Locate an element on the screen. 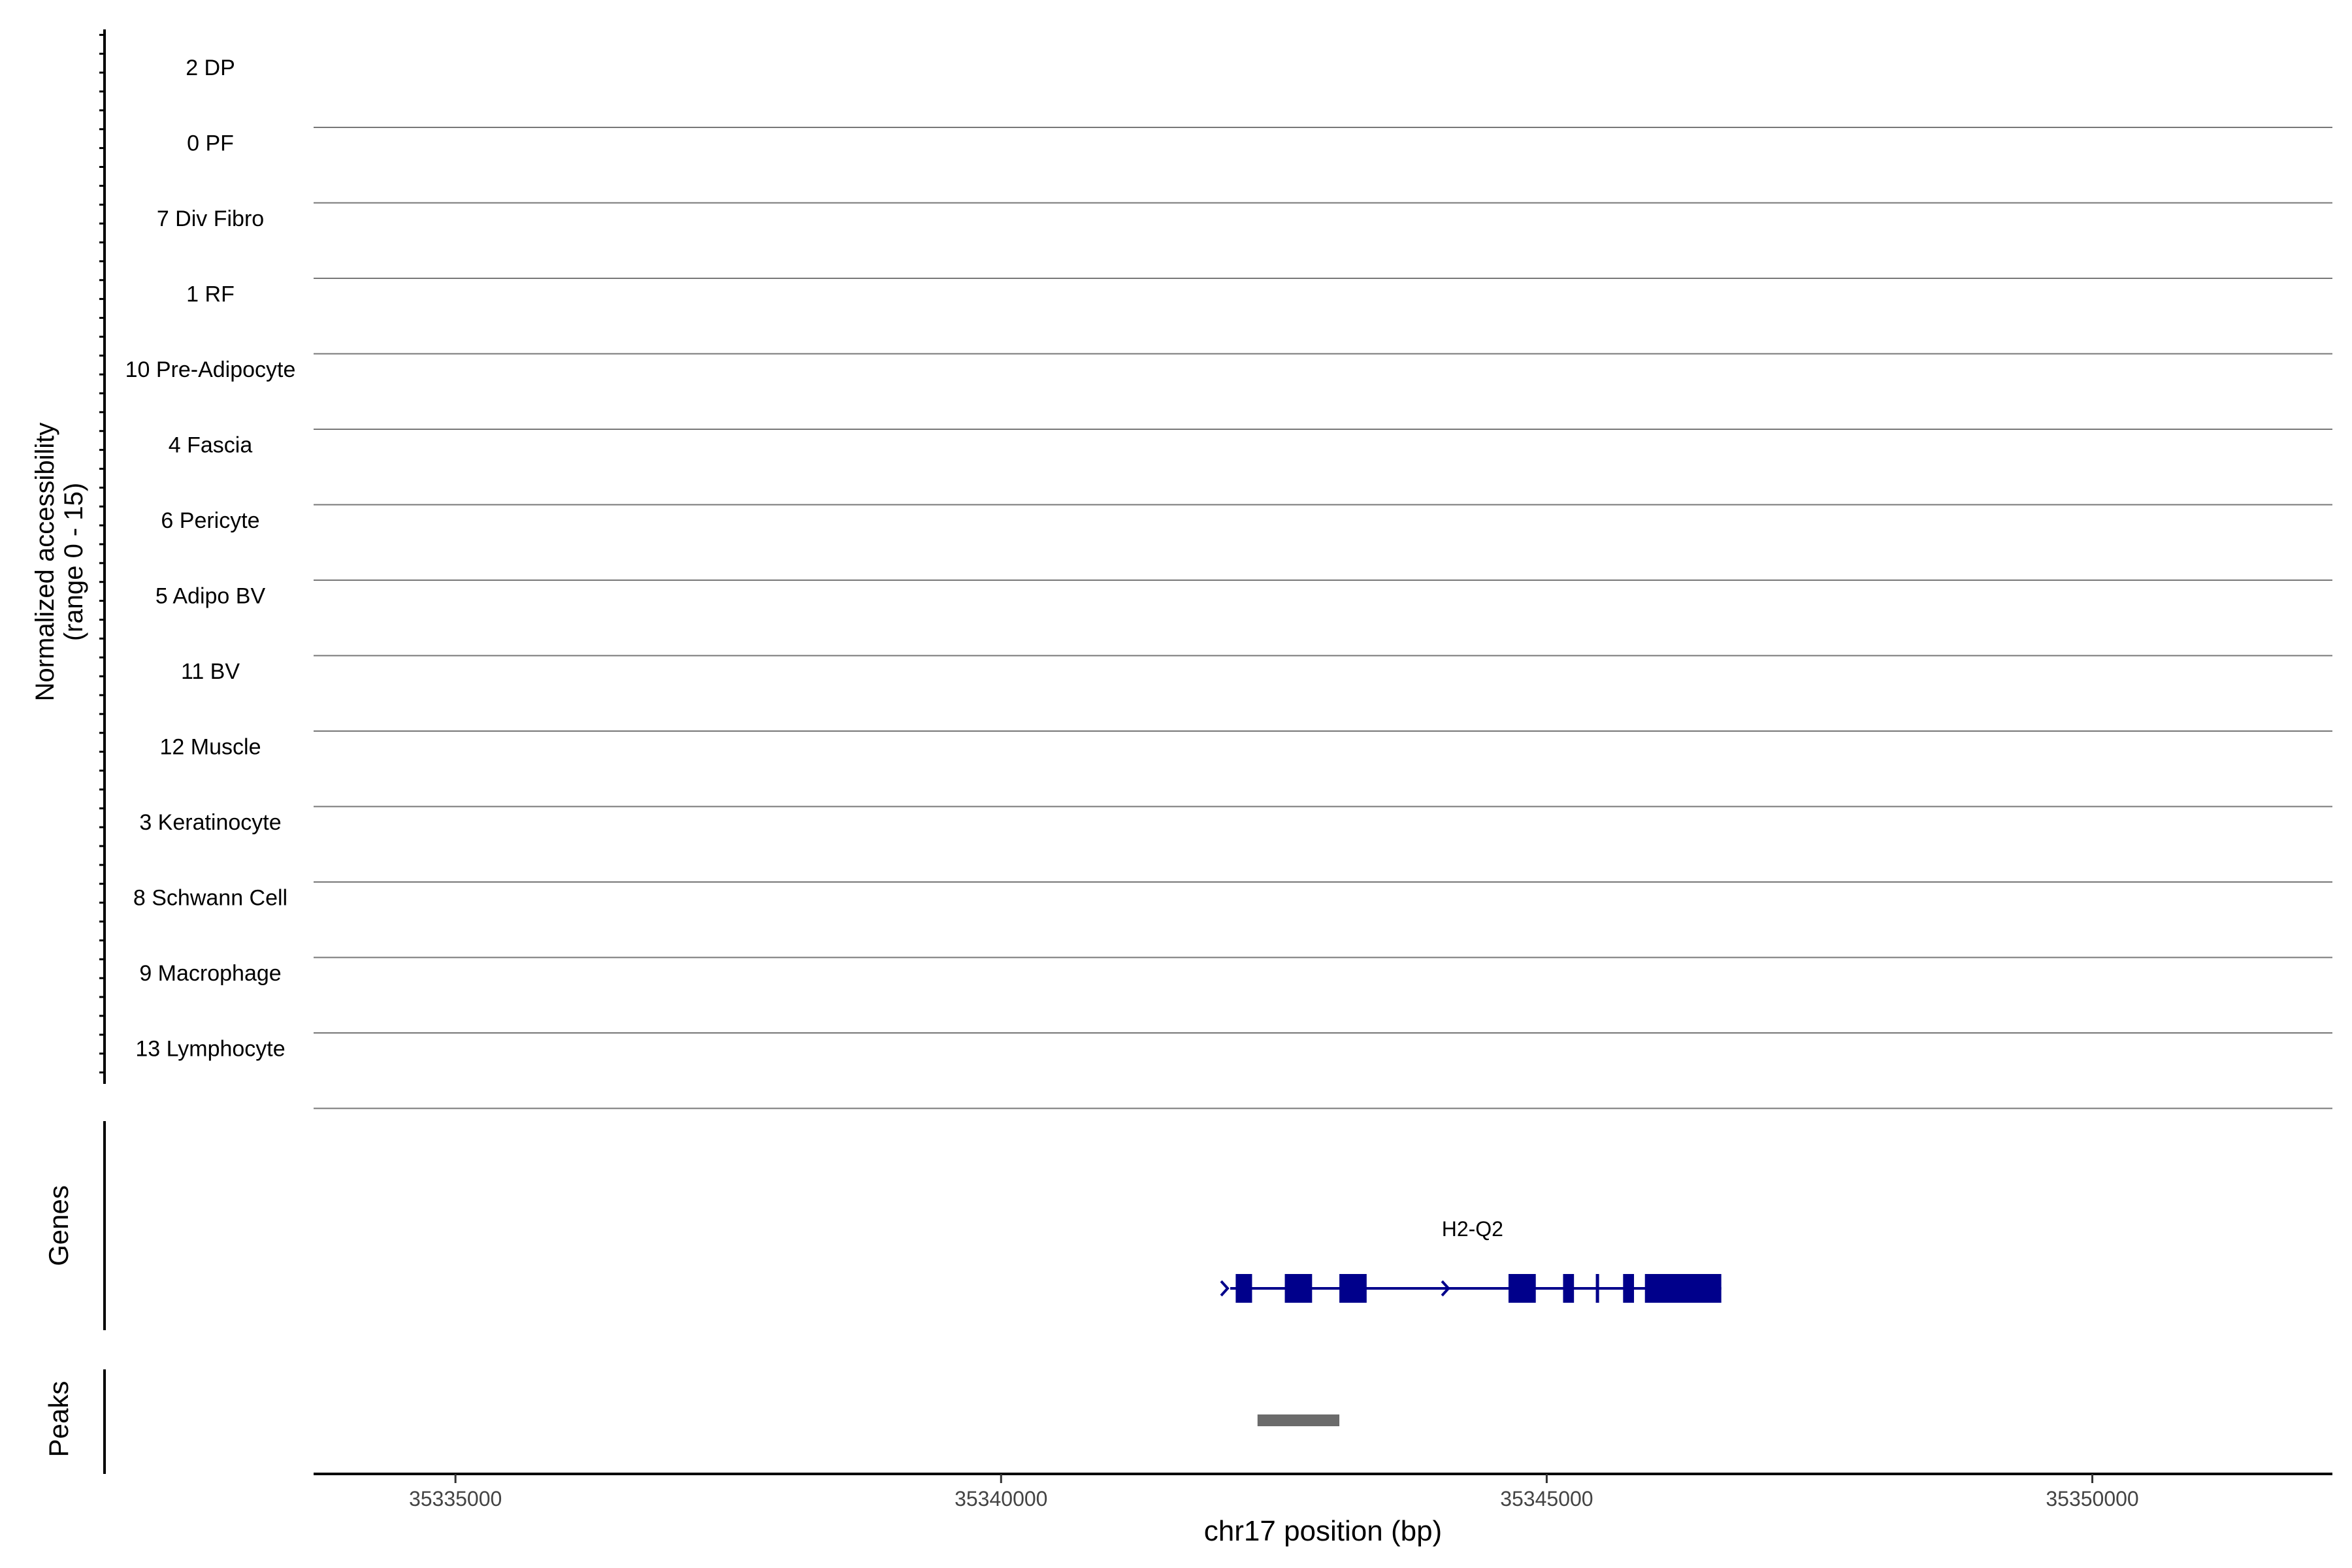  track-label: 13 Lymphocyte is located at coordinates (210, 1049).